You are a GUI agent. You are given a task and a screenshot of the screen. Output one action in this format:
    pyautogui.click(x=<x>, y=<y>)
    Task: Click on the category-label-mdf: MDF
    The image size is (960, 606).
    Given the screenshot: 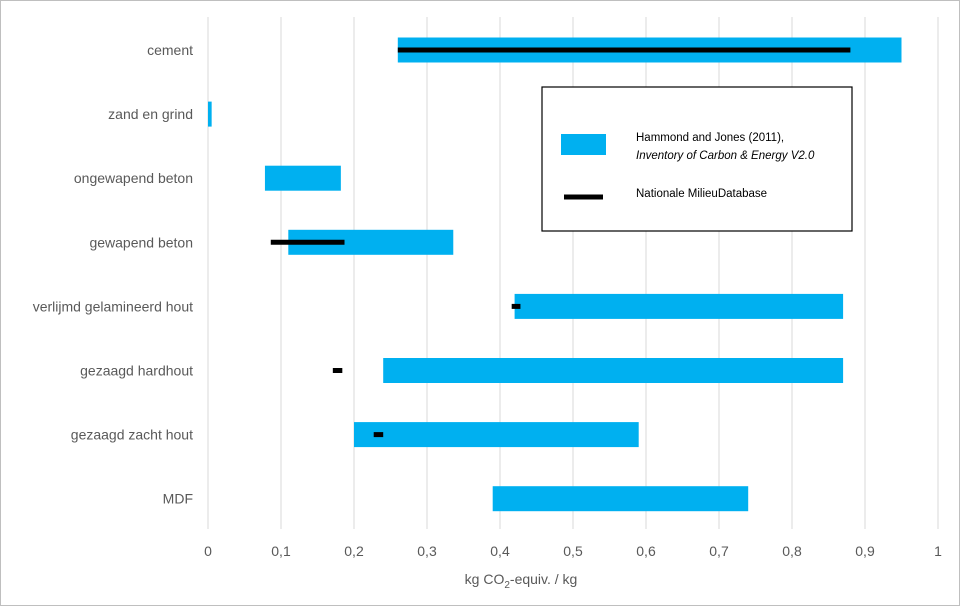 What is the action you would take?
    pyautogui.click(x=178, y=499)
    